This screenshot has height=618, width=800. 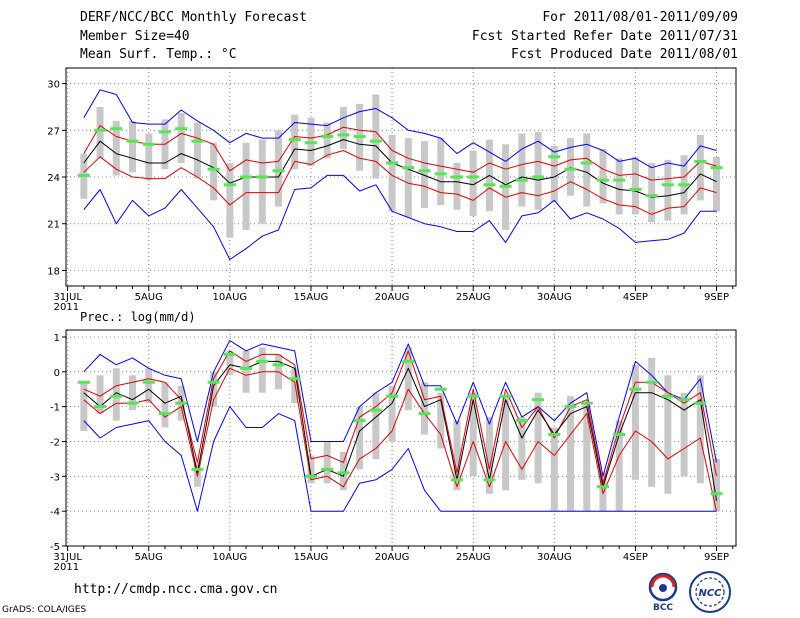 What do you see at coordinates (53, 225) in the screenshot?
I see `y-tick-label: 21` at bounding box center [53, 225].